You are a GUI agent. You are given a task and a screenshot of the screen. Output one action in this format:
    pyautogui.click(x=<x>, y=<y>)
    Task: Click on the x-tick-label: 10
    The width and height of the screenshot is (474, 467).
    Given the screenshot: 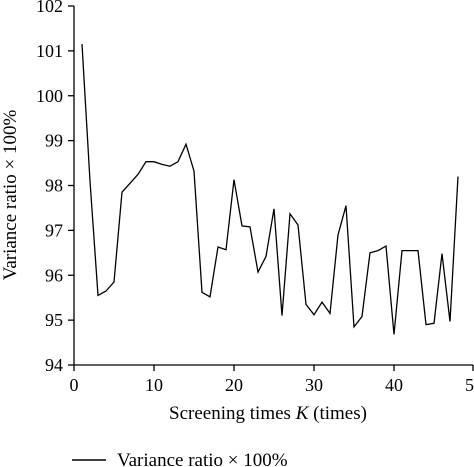 What is the action you would take?
    pyautogui.click(x=154, y=385)
    